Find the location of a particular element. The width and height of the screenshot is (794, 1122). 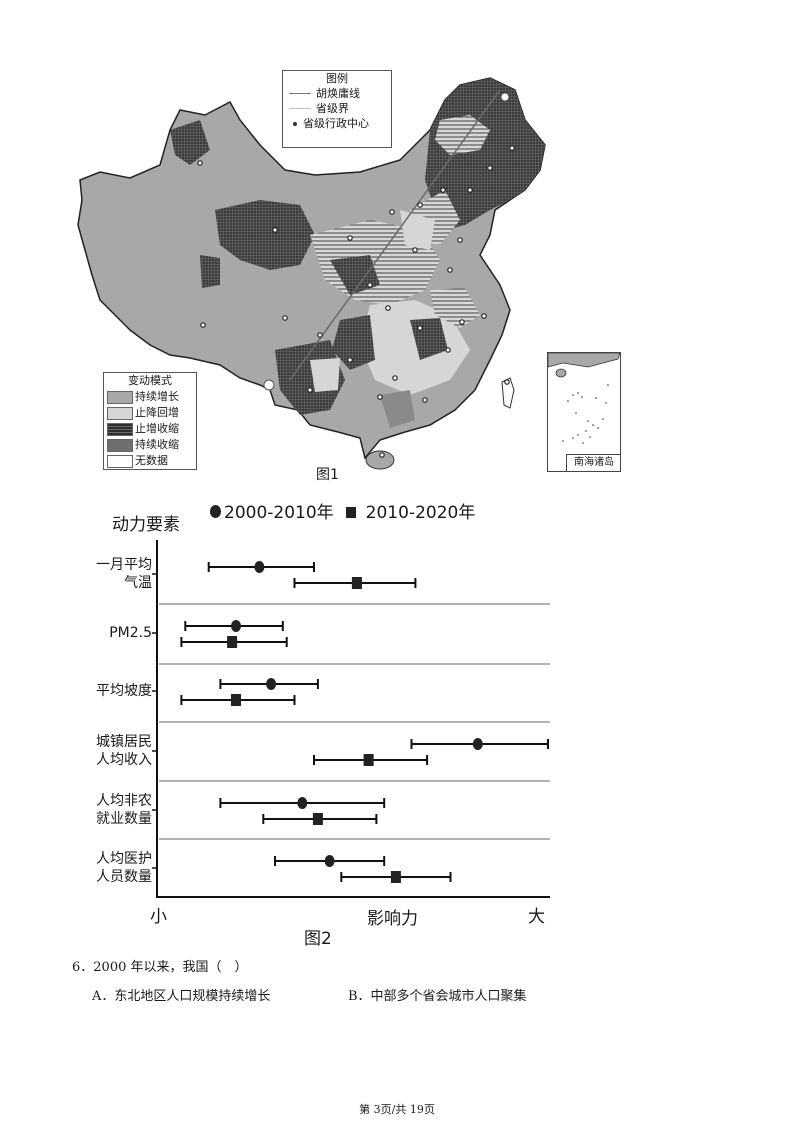

thin-line-symbol-icon is located at coordinates (300, 108).